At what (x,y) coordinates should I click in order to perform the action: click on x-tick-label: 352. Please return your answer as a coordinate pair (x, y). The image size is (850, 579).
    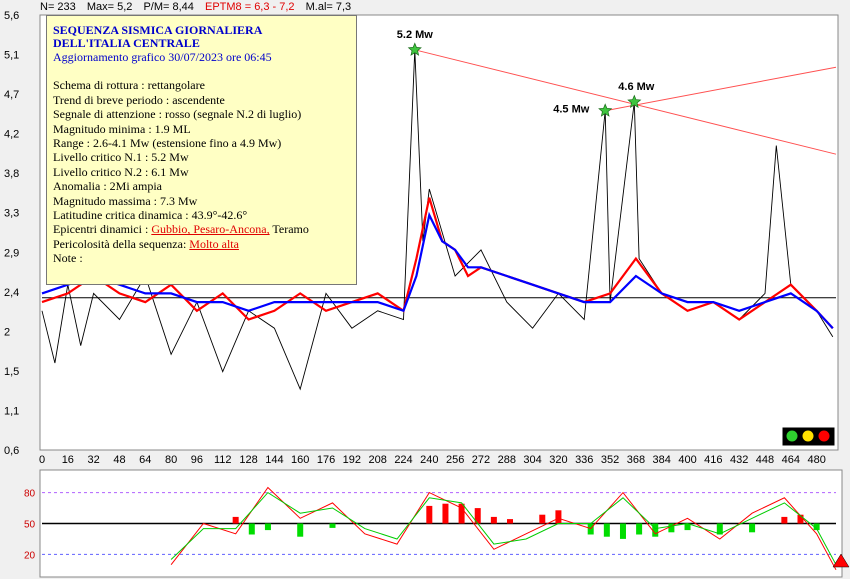
    Looking at the image, I should click on (610, 460).